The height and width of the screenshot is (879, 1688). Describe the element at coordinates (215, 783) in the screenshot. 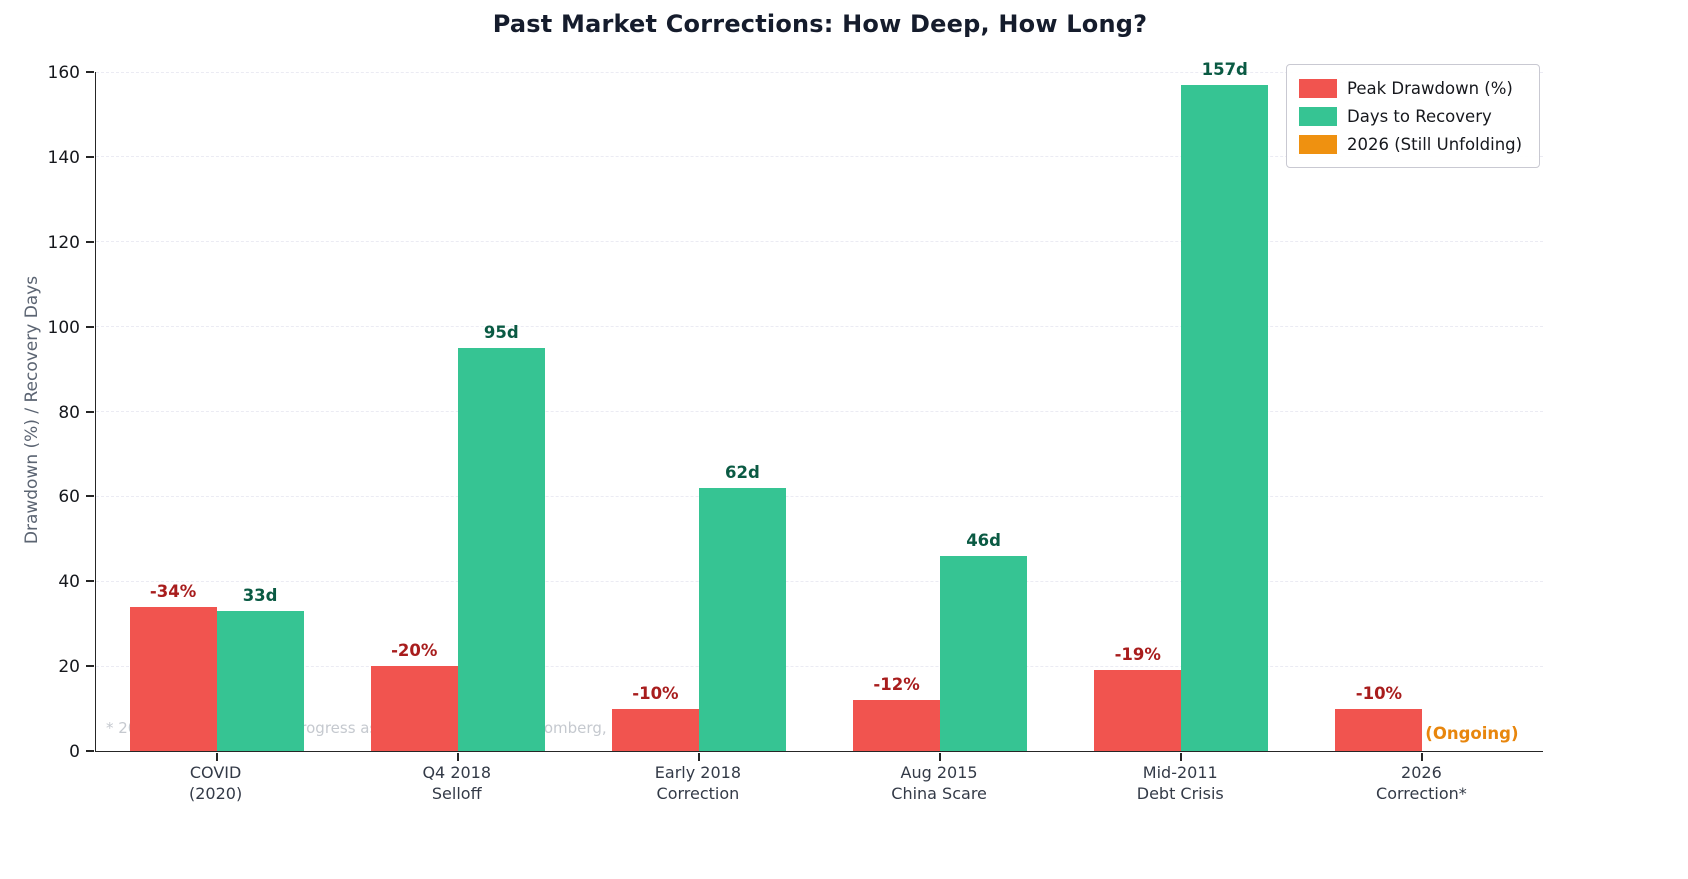

I see `x-tick-label: COVID (2020)` at that location.